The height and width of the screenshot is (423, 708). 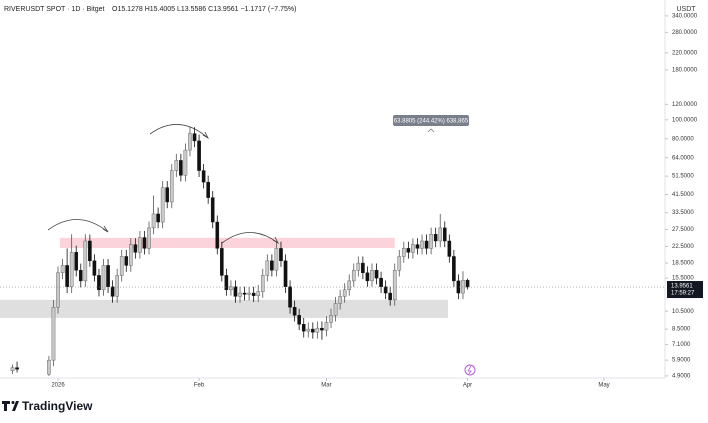 What do you see at coordinates (685, 53) in the screenshot?
I see `y-tick-label: 220.0000` at bounding box center [685, 53].